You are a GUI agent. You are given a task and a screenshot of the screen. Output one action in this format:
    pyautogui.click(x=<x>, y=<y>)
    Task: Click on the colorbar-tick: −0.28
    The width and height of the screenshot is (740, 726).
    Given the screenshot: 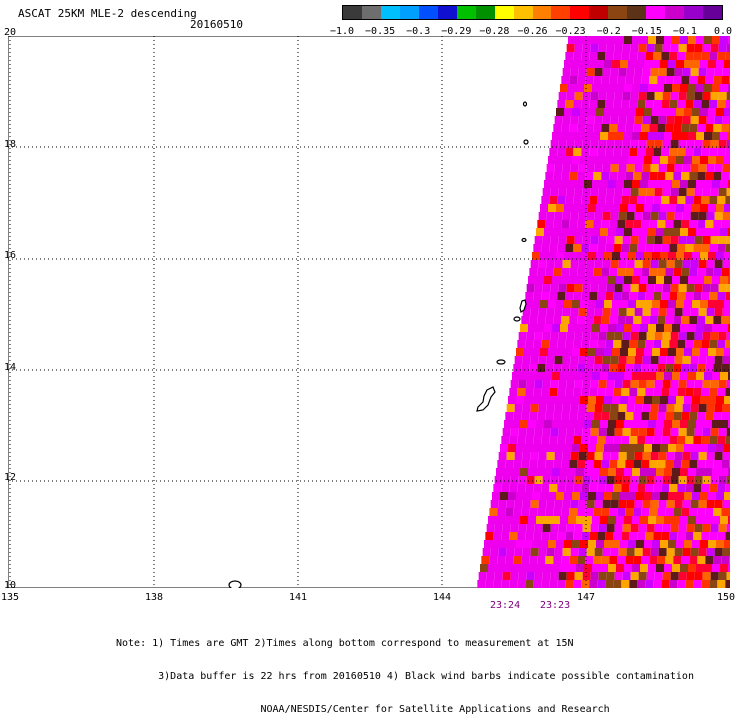 What is the action you would take?
    pyautogui.click(x=494, y=31)
    